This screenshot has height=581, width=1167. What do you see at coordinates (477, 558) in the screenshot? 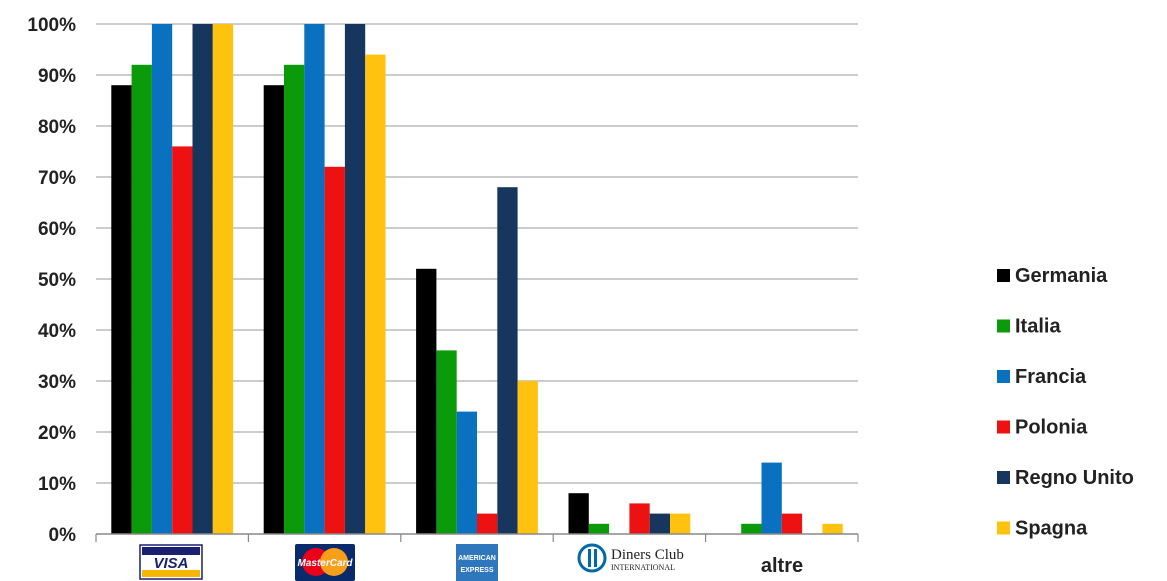
I see `amex-logo-text-1: AMERICAN` at bounding box center [477, 558].